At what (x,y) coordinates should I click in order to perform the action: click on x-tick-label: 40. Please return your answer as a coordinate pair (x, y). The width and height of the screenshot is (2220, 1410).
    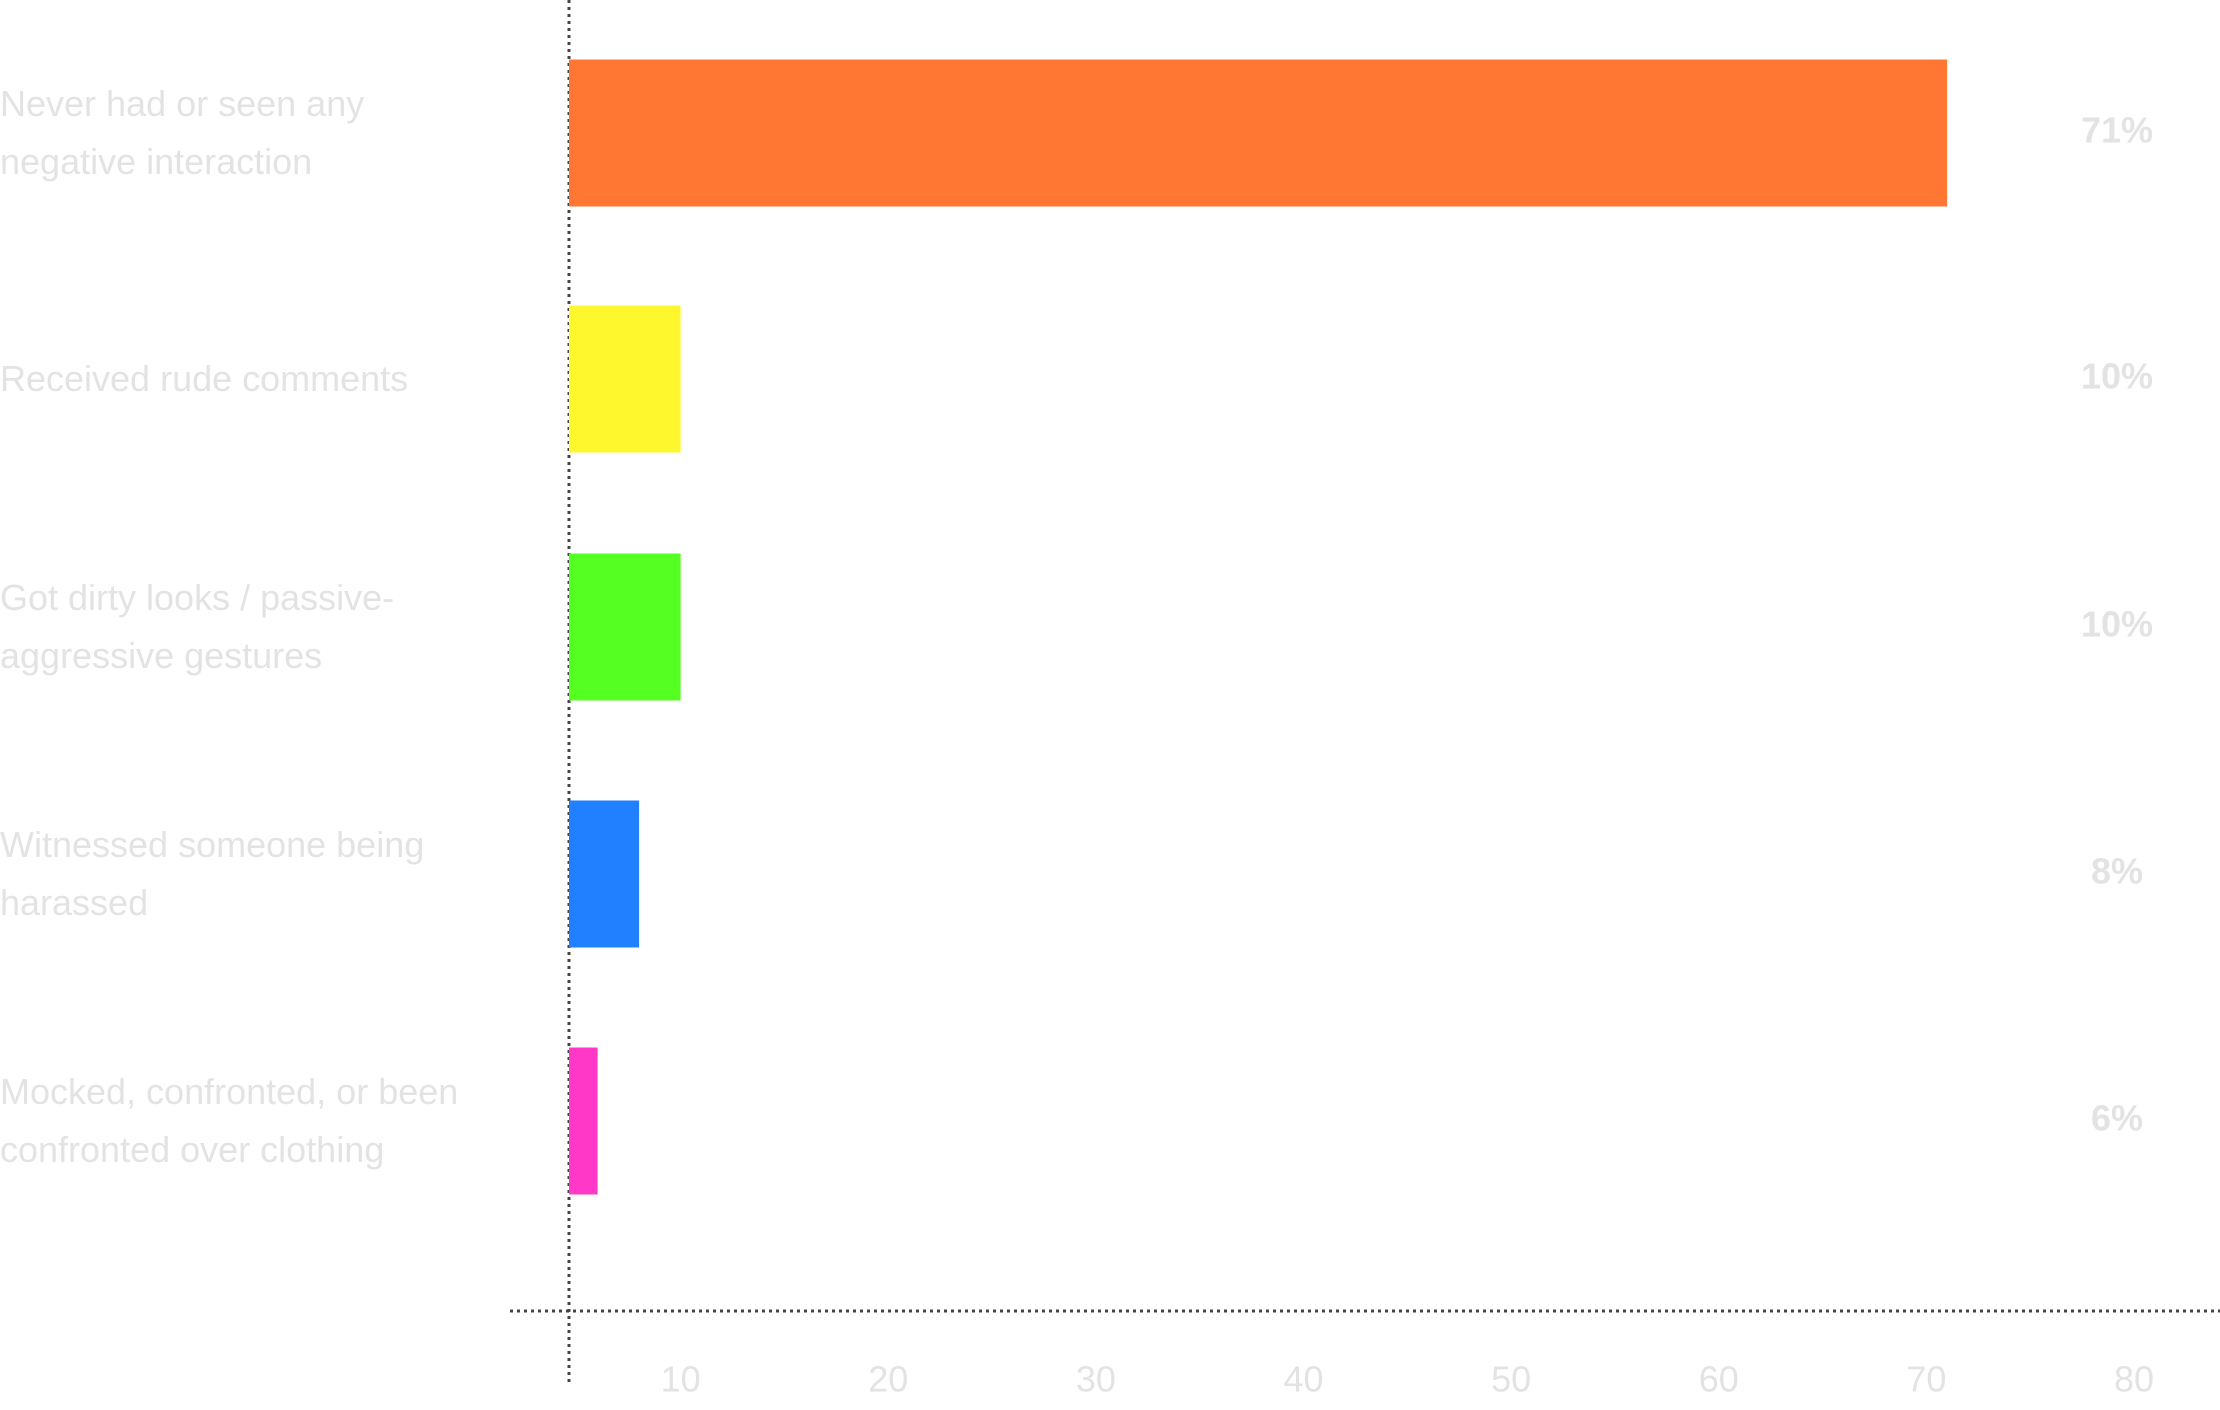
    Looking at the image, I should click on (1303, 1379).